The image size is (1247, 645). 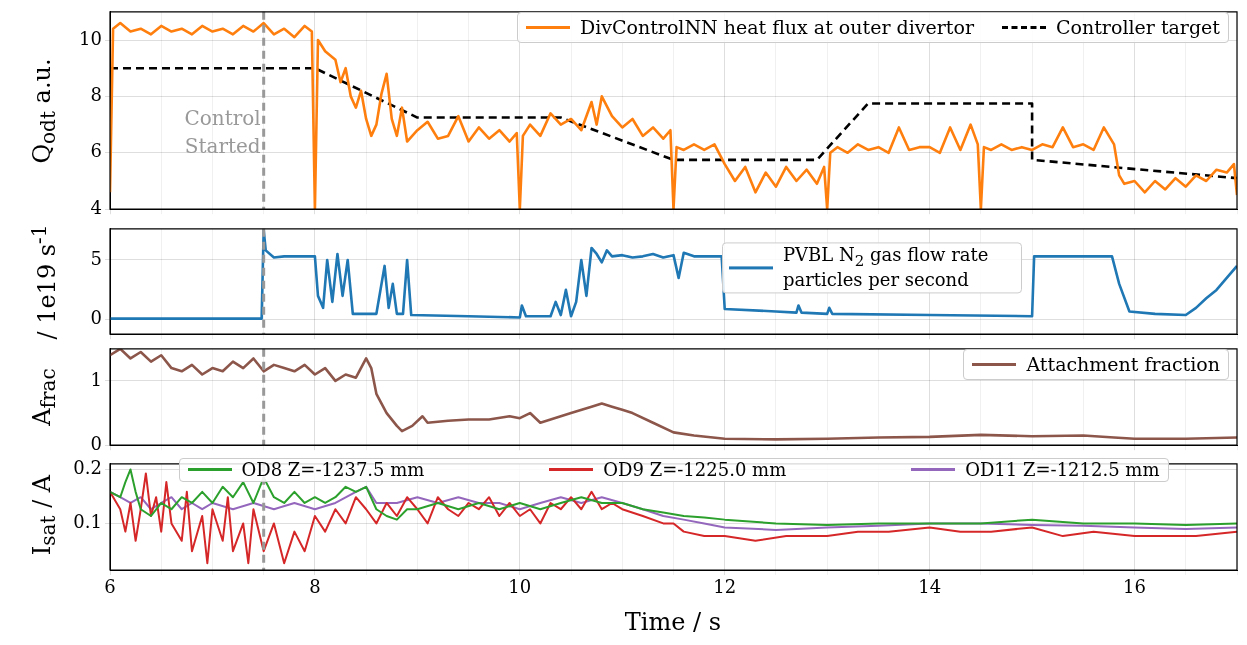 I want to click on y-tick-label: 0.2, so click(x=87, y=468).